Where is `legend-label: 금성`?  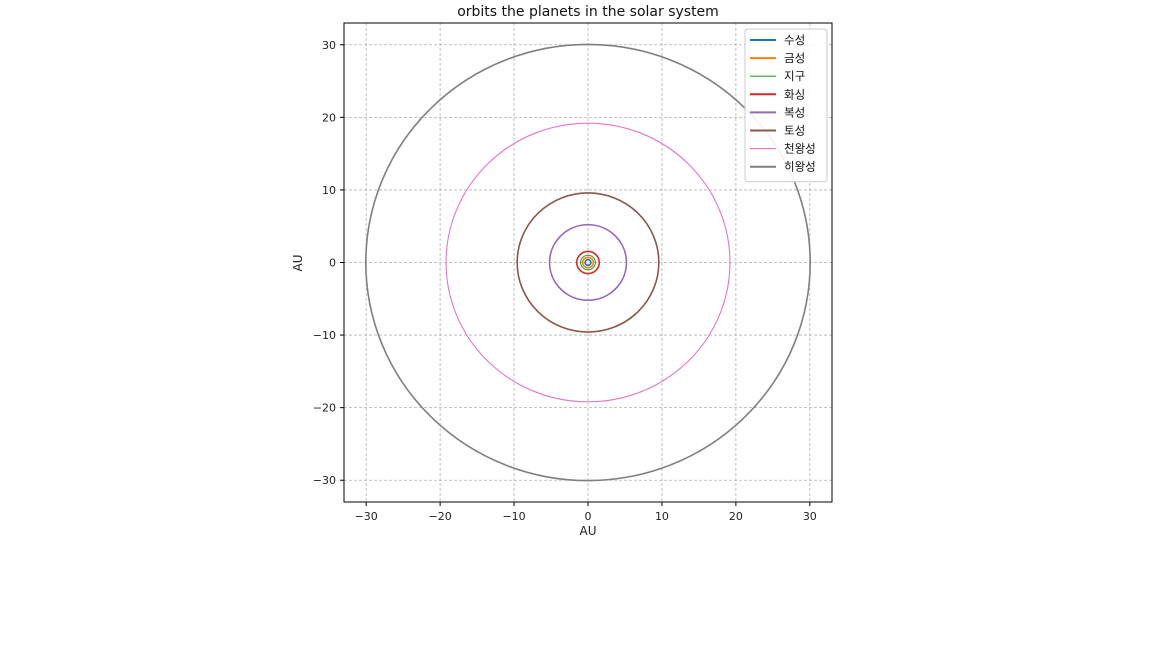
legend-label: 금성 is located at coordinates (794, 58).